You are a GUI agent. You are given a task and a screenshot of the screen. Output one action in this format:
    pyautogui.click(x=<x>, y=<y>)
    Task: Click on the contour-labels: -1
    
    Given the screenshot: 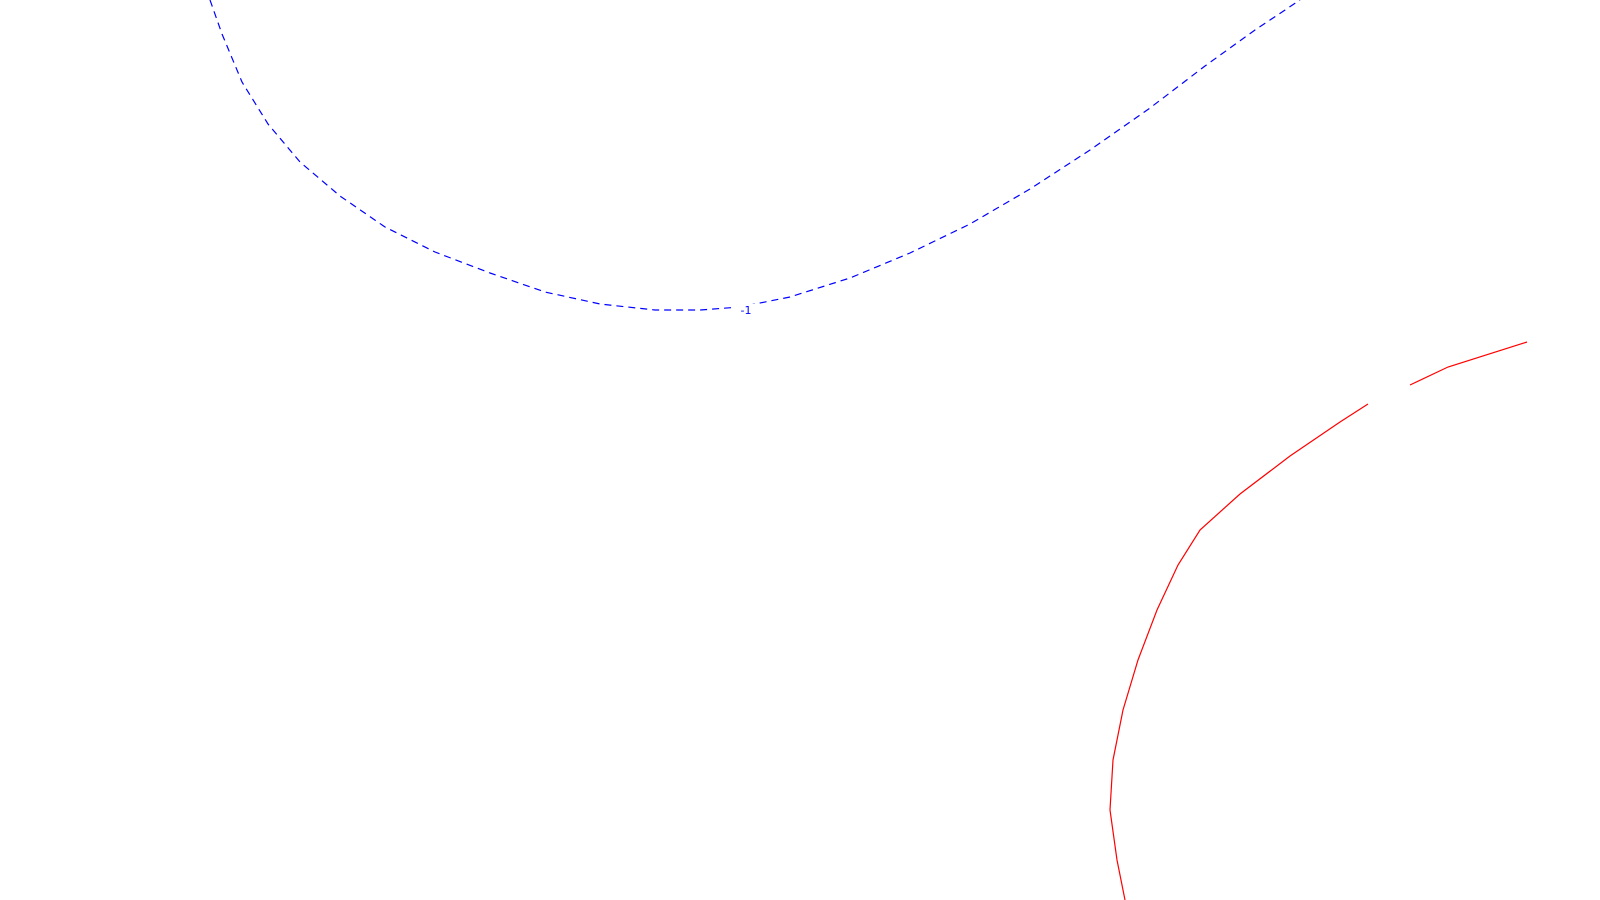 What is the action you would take?
    pyautogui.click(x=746, y=310)
    